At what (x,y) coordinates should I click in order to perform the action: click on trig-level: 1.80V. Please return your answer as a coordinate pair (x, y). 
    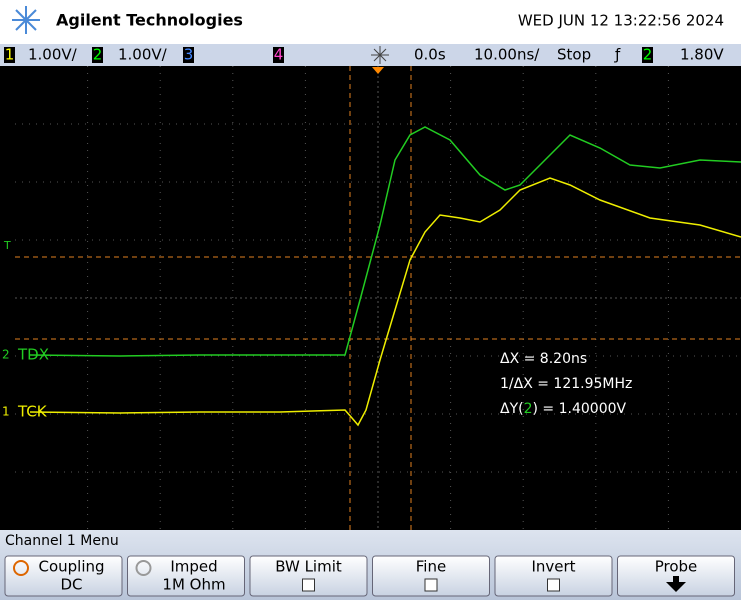
    Looking at the image, I should click on (702, 55).